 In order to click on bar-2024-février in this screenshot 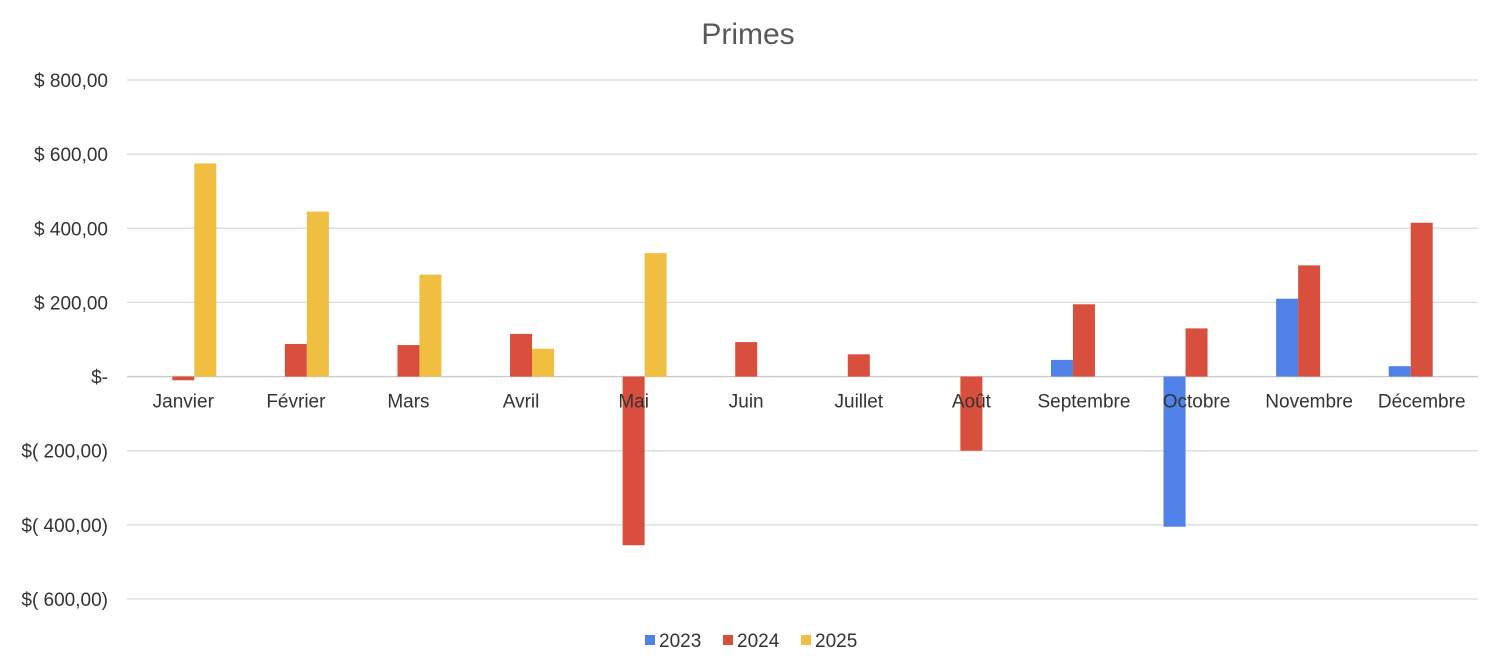, I will do `click(295, 360)`.